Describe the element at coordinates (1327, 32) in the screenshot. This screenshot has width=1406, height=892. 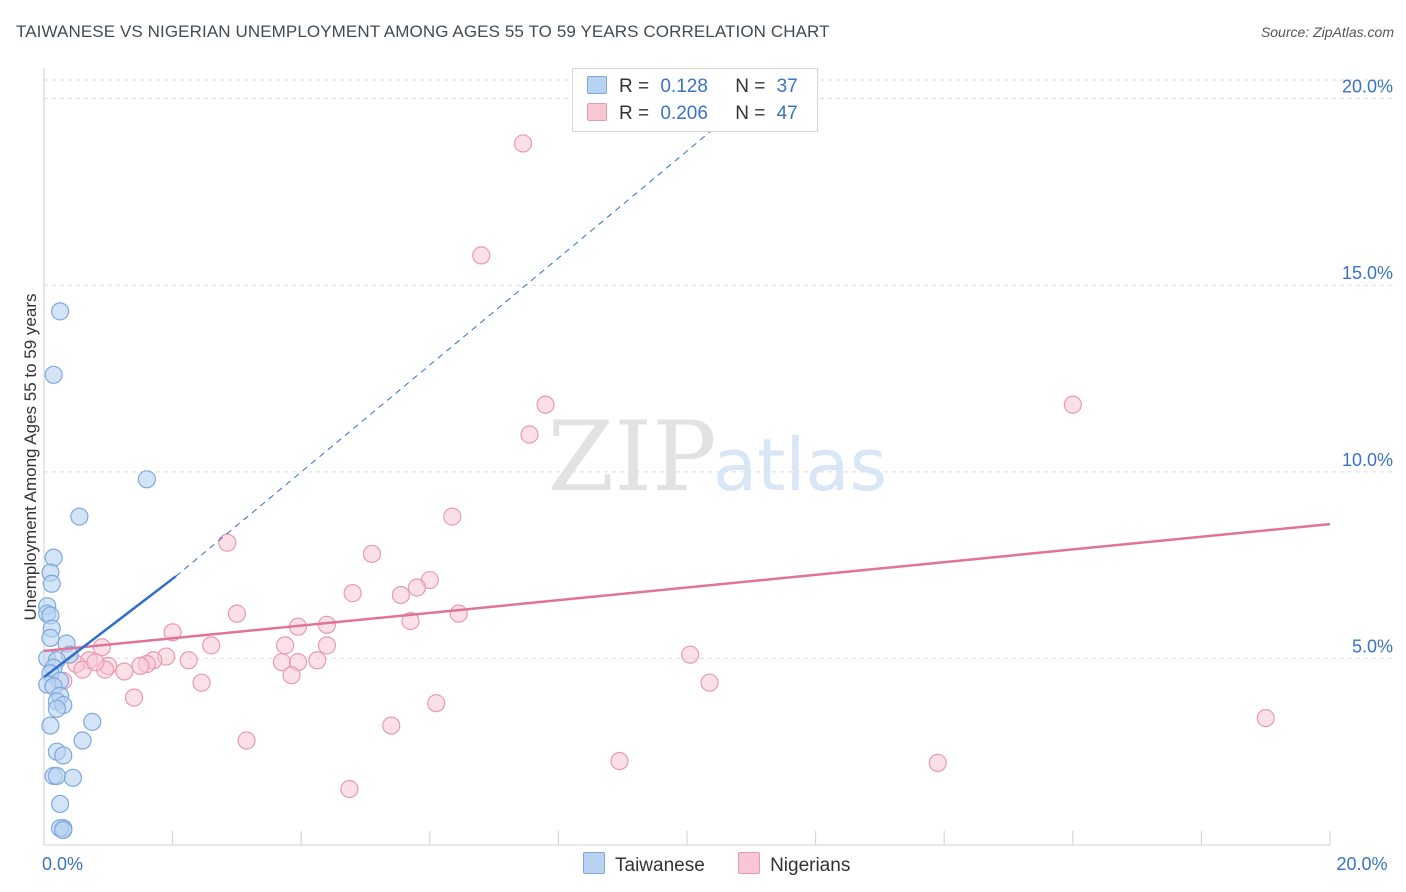
I see `chart-source: Source: ZipAtlas.com` at that location.